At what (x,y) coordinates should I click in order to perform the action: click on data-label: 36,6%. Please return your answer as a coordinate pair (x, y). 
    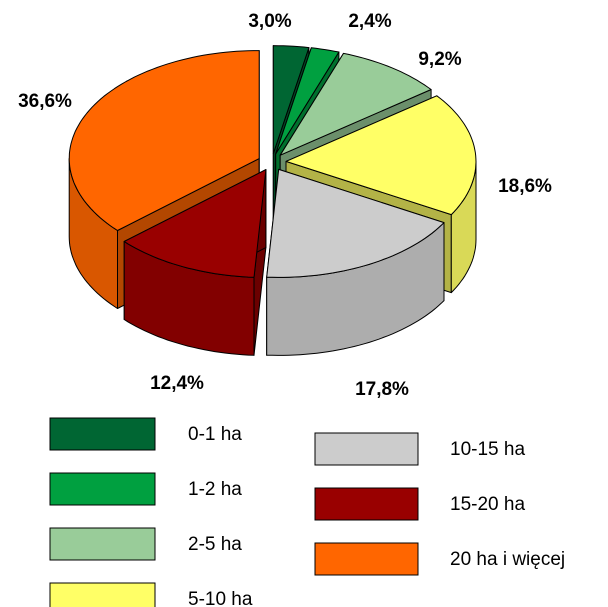
    Looking at the image, I should click on (45, 101).